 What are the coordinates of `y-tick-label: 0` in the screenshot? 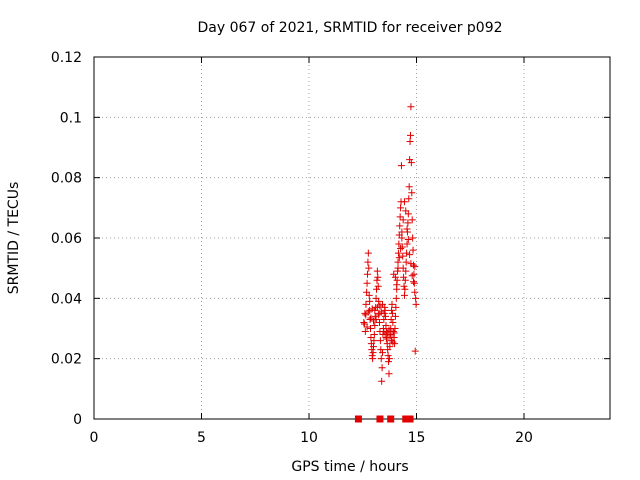 It's located at (77, 420).